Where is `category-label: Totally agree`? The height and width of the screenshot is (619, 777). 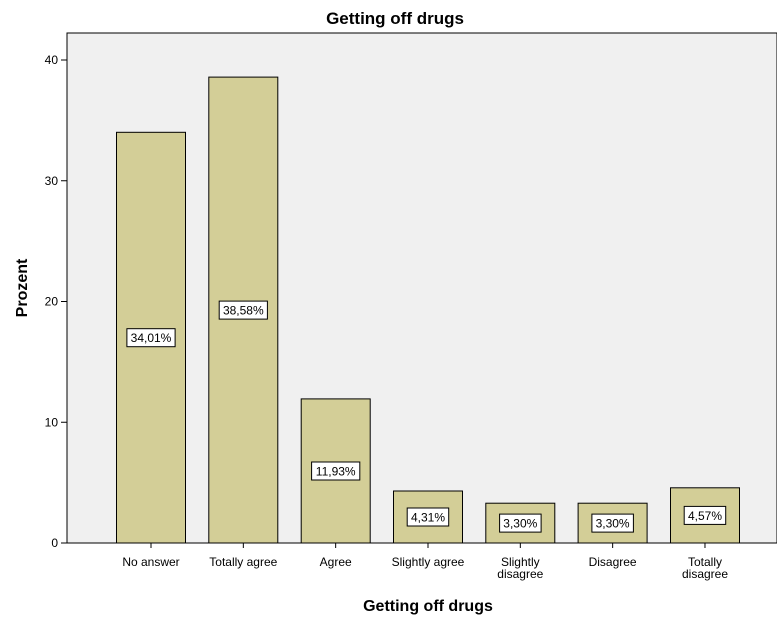 category-label: Totally agree is located at coordinates (243, 562).